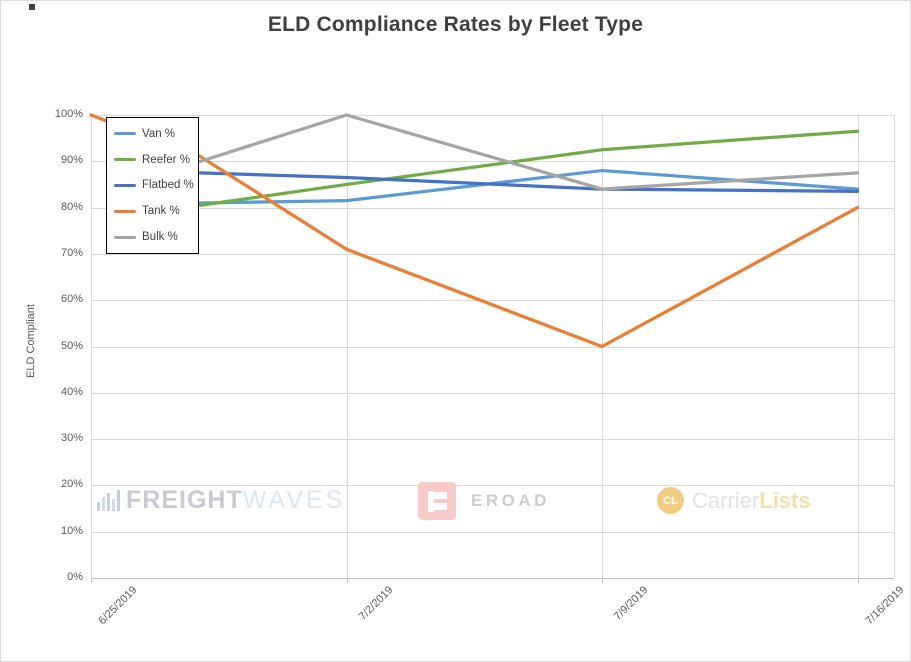 This screenshot has height=662, width=911. I want to click on chart-title: ELD Compliance Rates by Fleet Type, so click(455, 24).